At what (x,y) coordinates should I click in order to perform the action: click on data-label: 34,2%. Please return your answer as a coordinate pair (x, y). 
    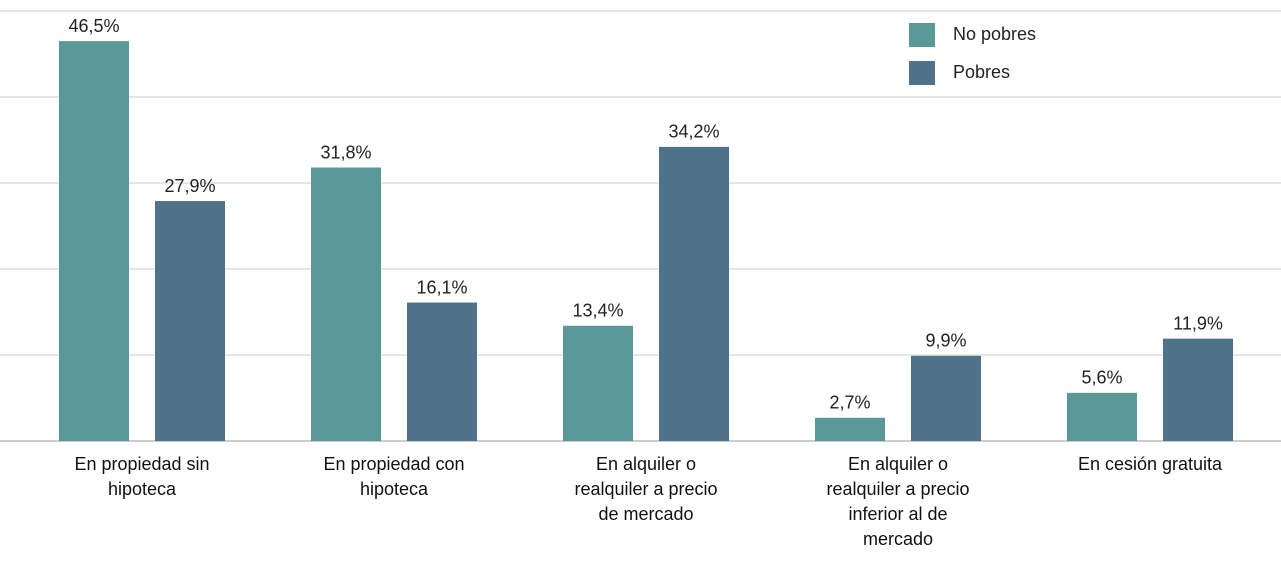
    Looking at the image, I should click on (693, 132).